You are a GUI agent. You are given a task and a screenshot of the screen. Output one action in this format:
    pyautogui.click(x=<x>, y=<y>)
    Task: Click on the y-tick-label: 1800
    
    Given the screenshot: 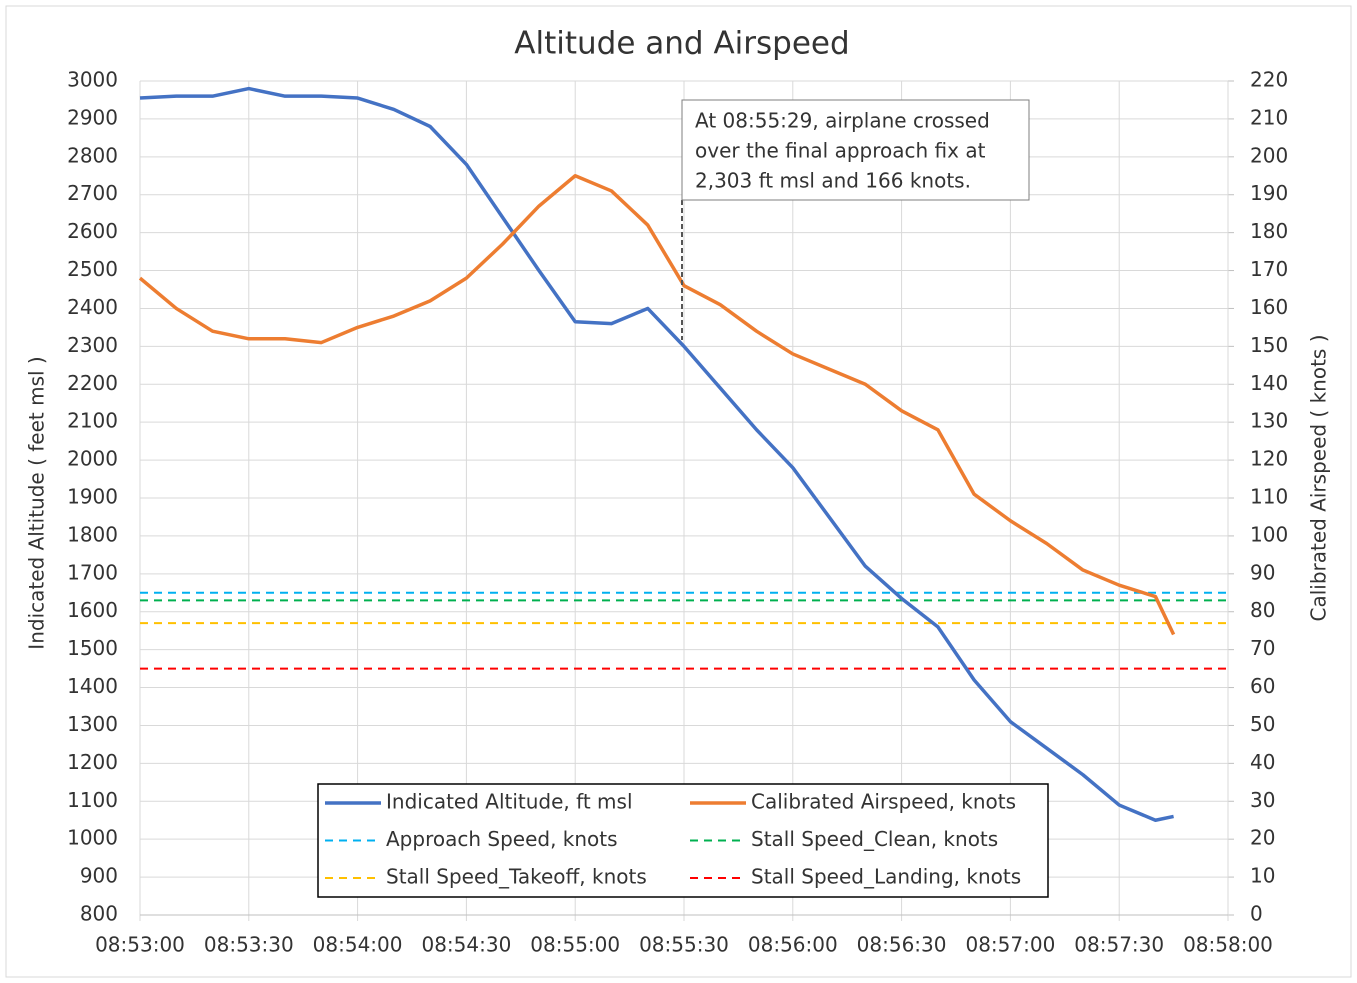 What is the action you would take?
    pyautogui.click(x=92, y=534)
    